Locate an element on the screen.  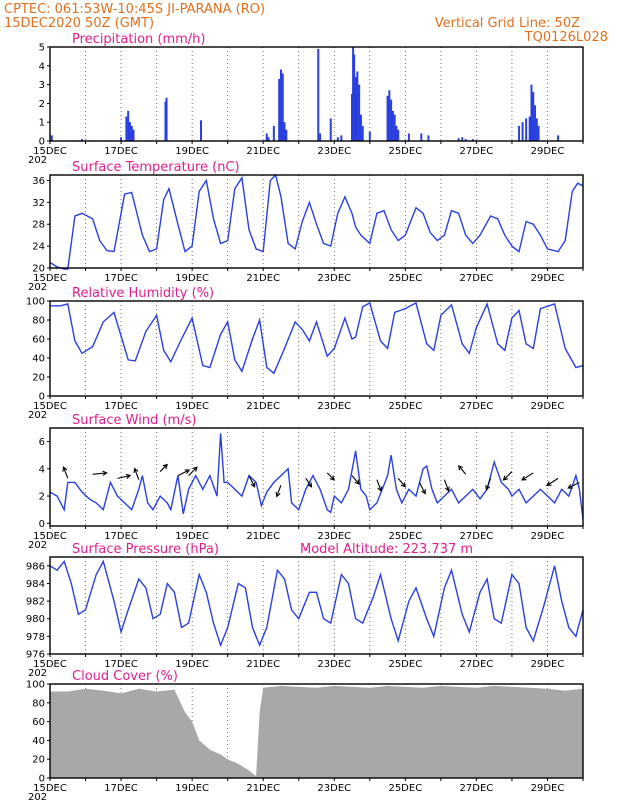
panel-frame is located at coordinates (316, 221).